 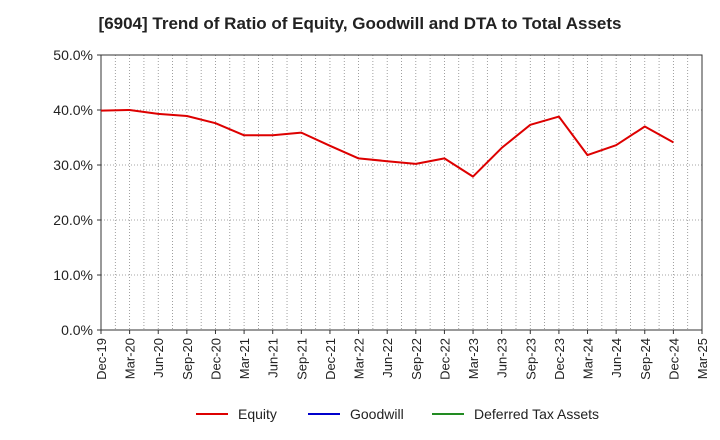 I want to click on x-tick-label: Mar-25, so click(x=702, y=358).